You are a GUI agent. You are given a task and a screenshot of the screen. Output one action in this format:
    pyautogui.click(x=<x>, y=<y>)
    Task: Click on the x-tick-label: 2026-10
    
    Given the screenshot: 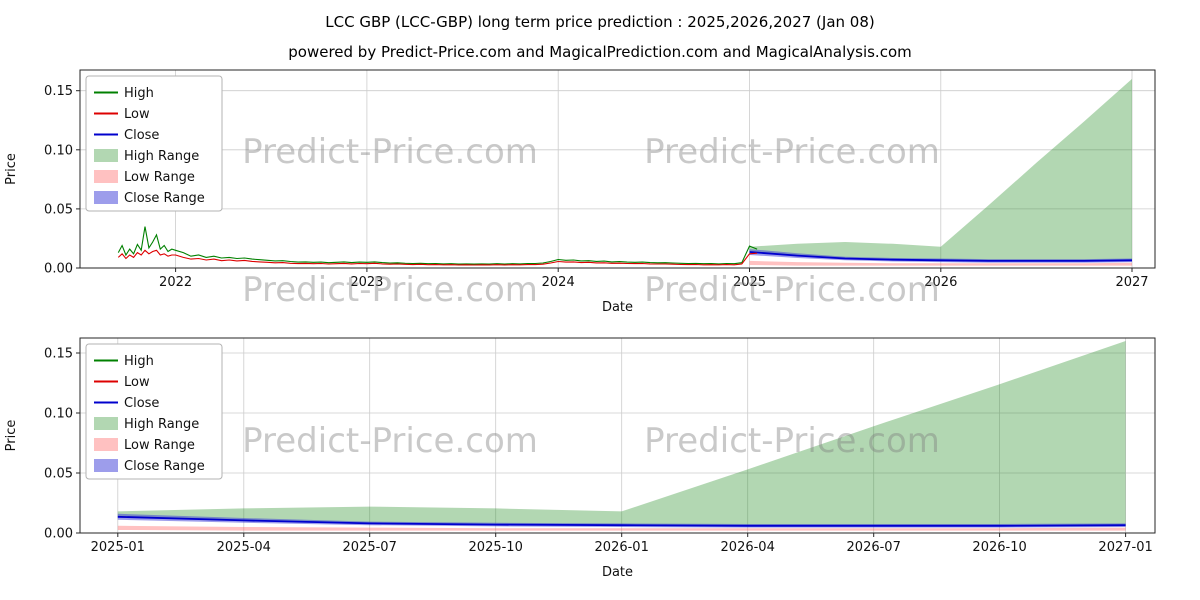 What is the action you would take?
    pyautogui.click(x=999, y=547)
    